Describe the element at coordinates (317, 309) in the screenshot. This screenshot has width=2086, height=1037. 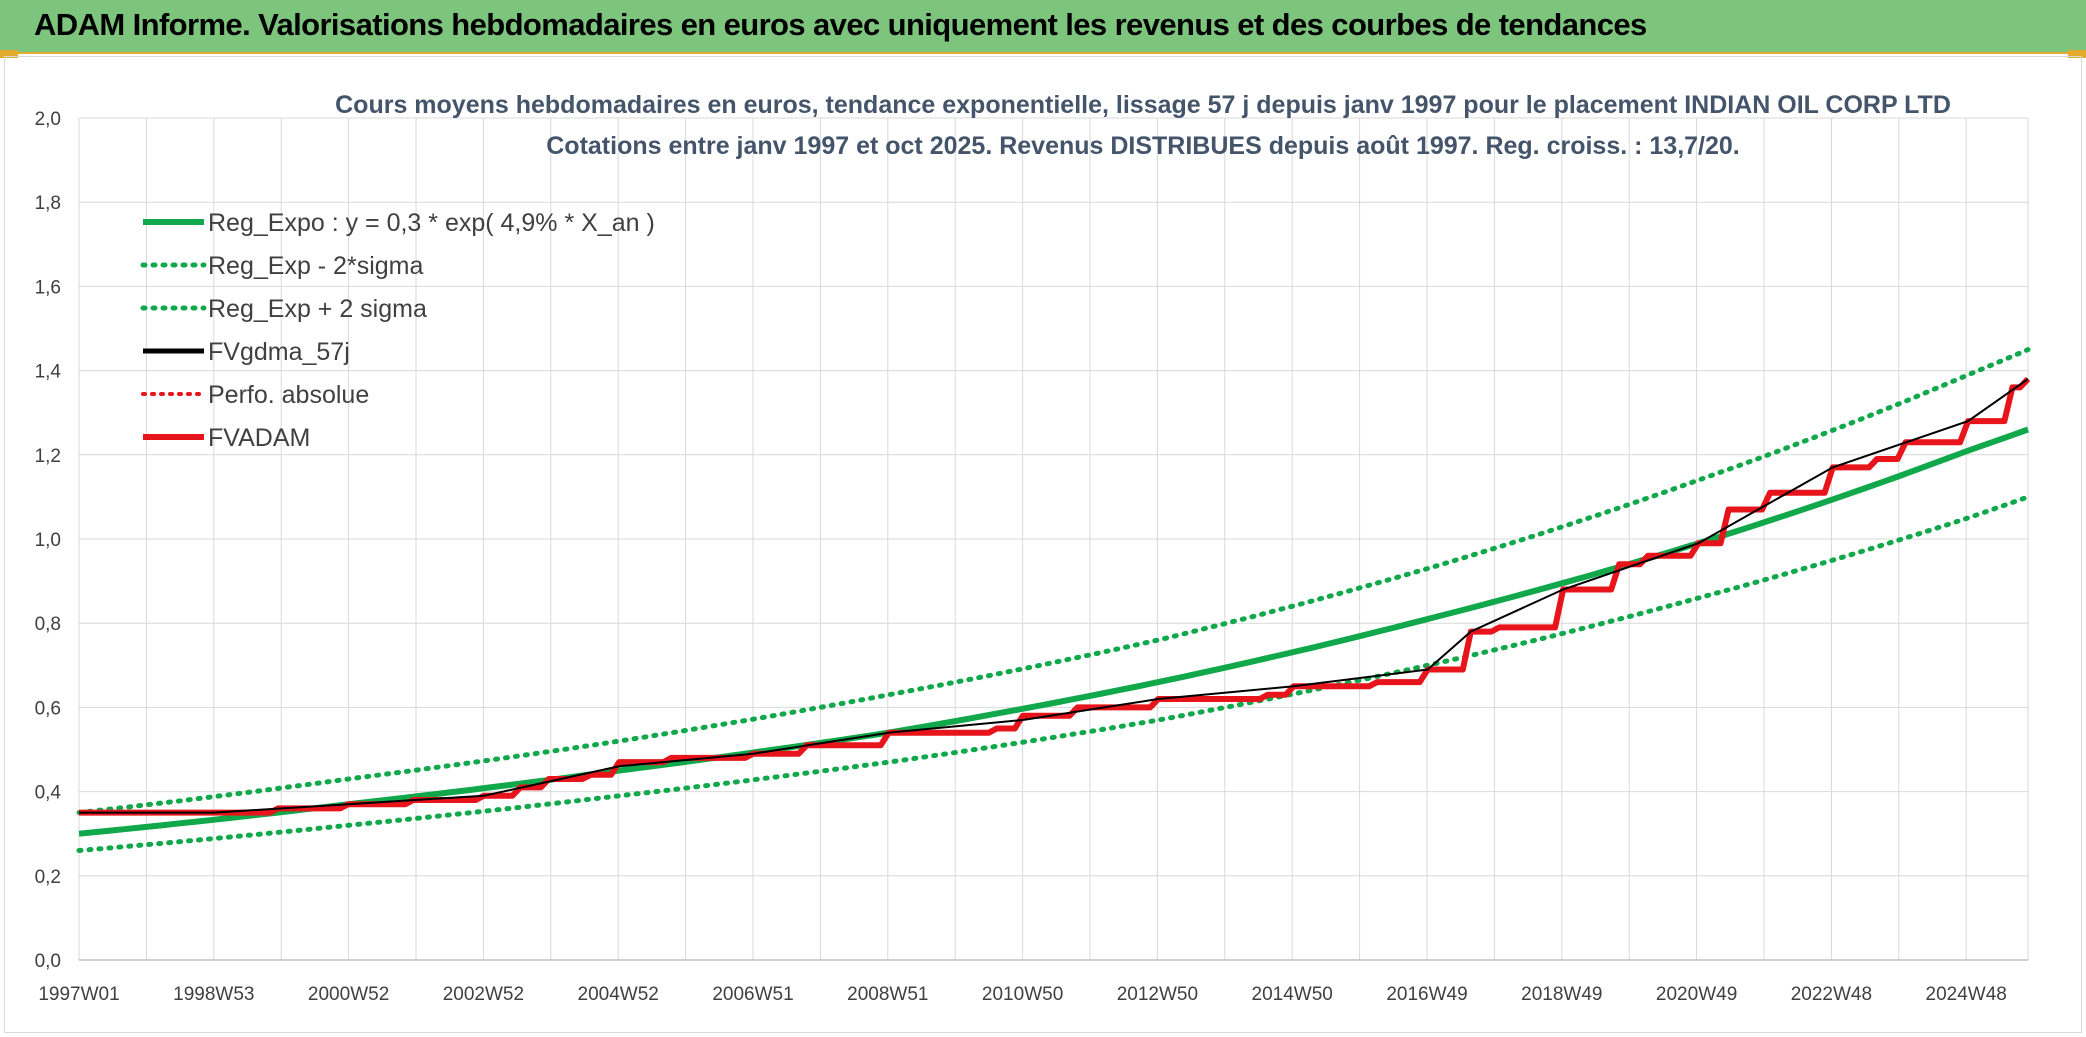
I see `legend-label: Reg_Exp + 2 sigma` at that location.